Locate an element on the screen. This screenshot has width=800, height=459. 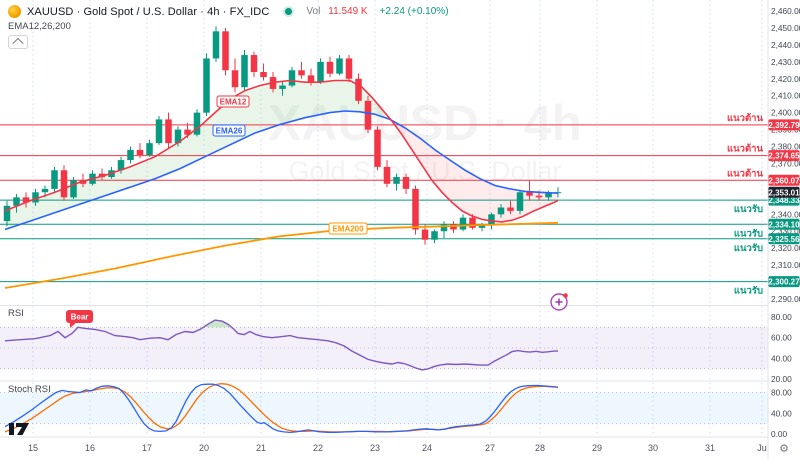
time-tick: 20 is located at coordinates (204, 448).